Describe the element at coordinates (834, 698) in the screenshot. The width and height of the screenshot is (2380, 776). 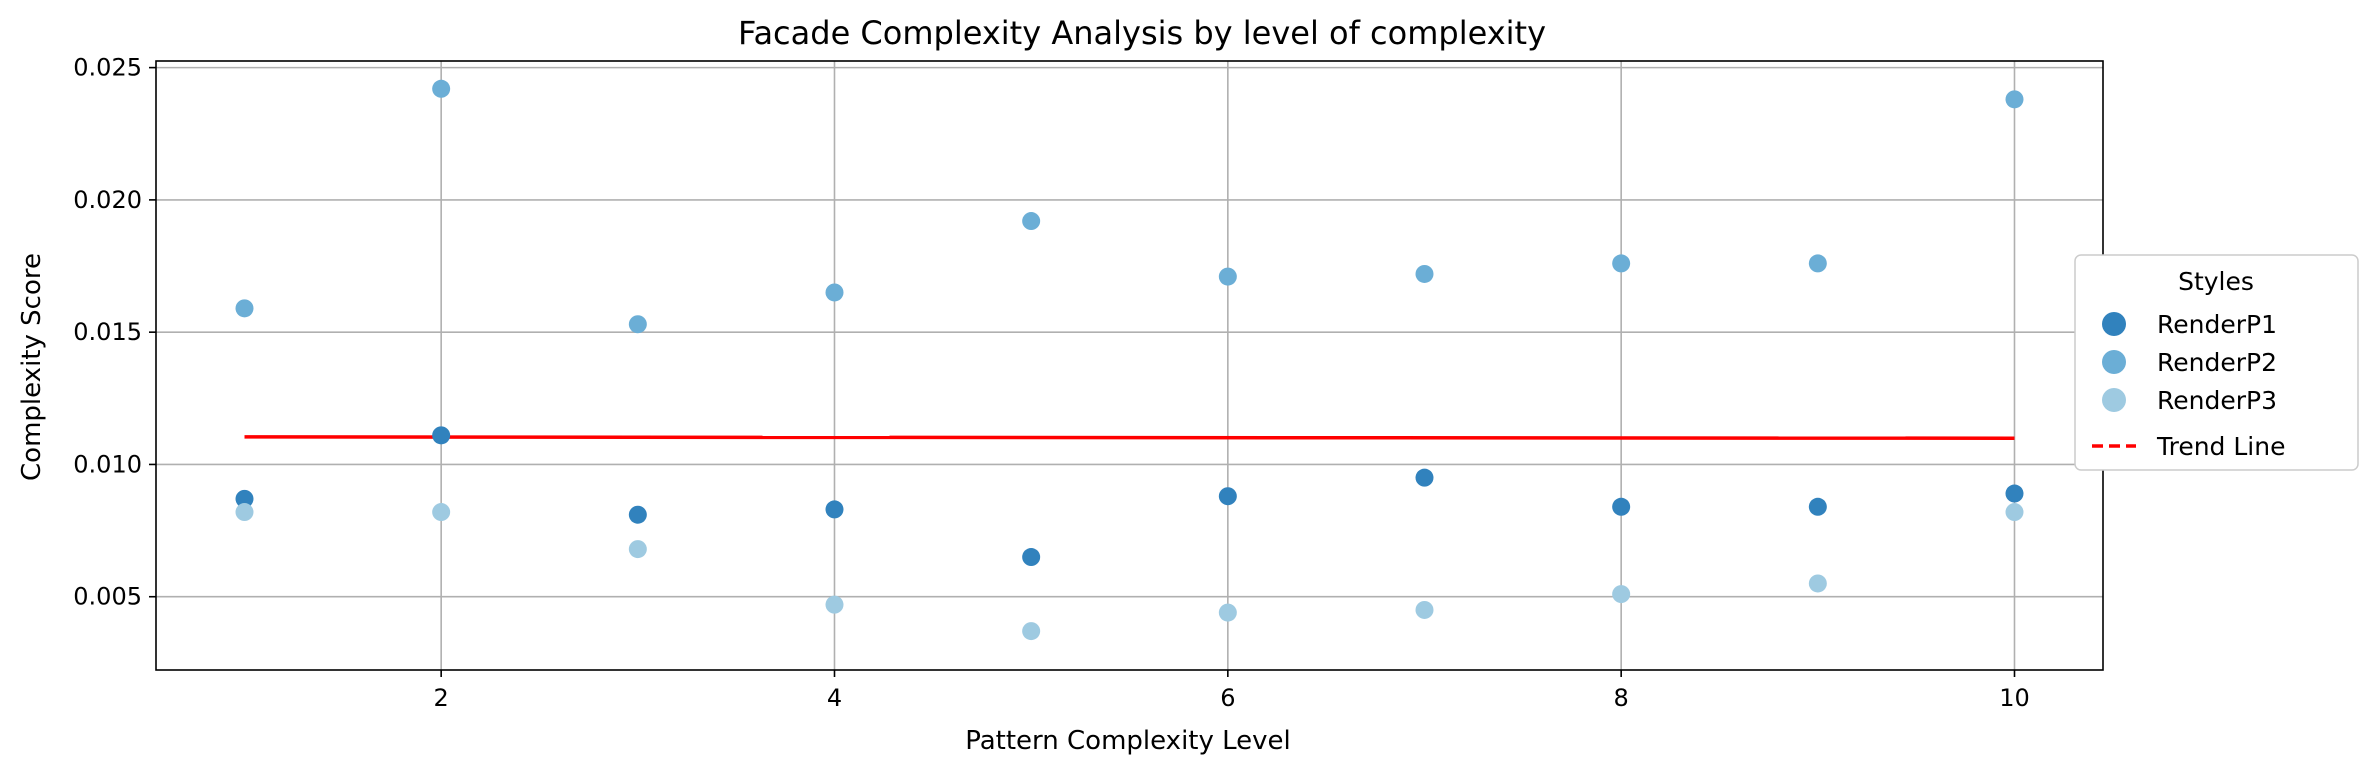
I see `x-tick-label: 4` at that location.